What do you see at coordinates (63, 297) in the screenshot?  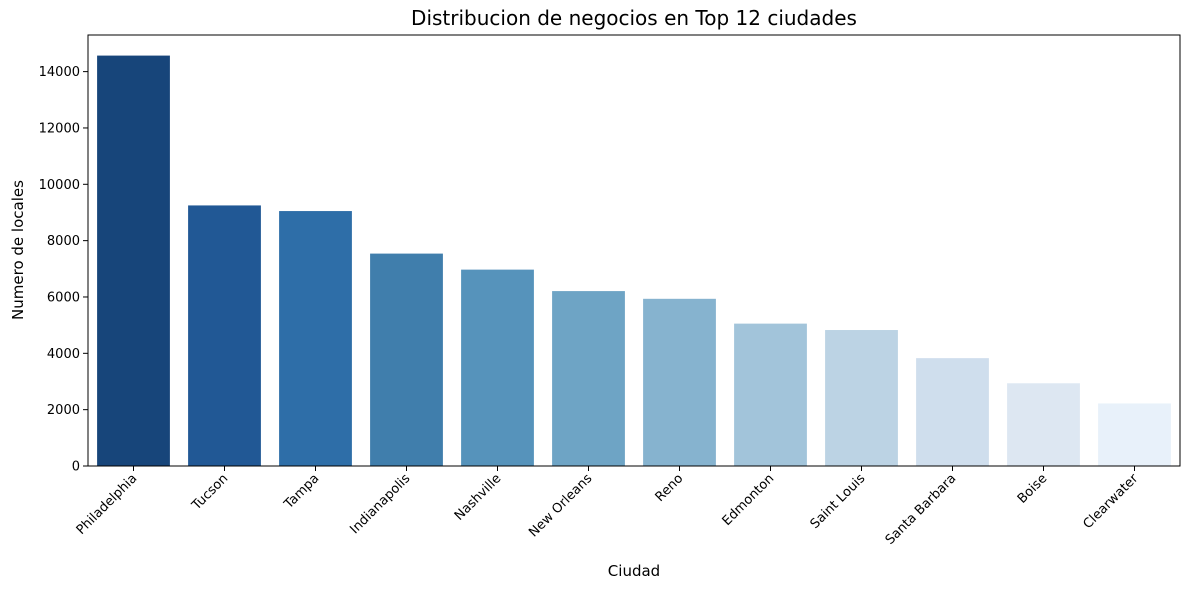 I see `y-tick-label: 6000` at bounding box center [63, 297].